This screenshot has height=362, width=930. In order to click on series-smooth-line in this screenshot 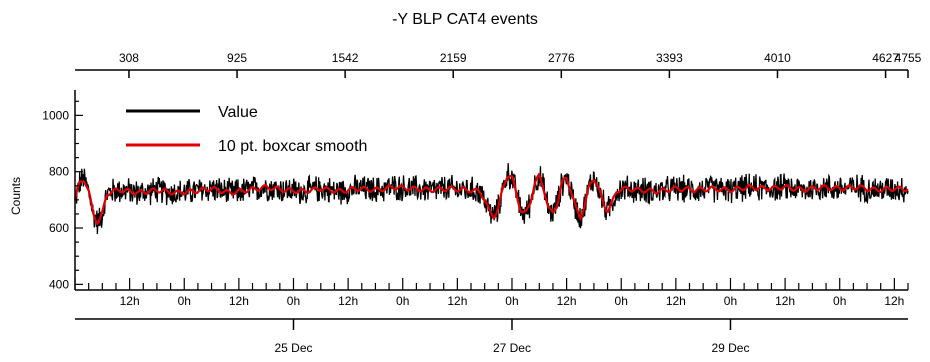, I will do `click(491, 199)`.